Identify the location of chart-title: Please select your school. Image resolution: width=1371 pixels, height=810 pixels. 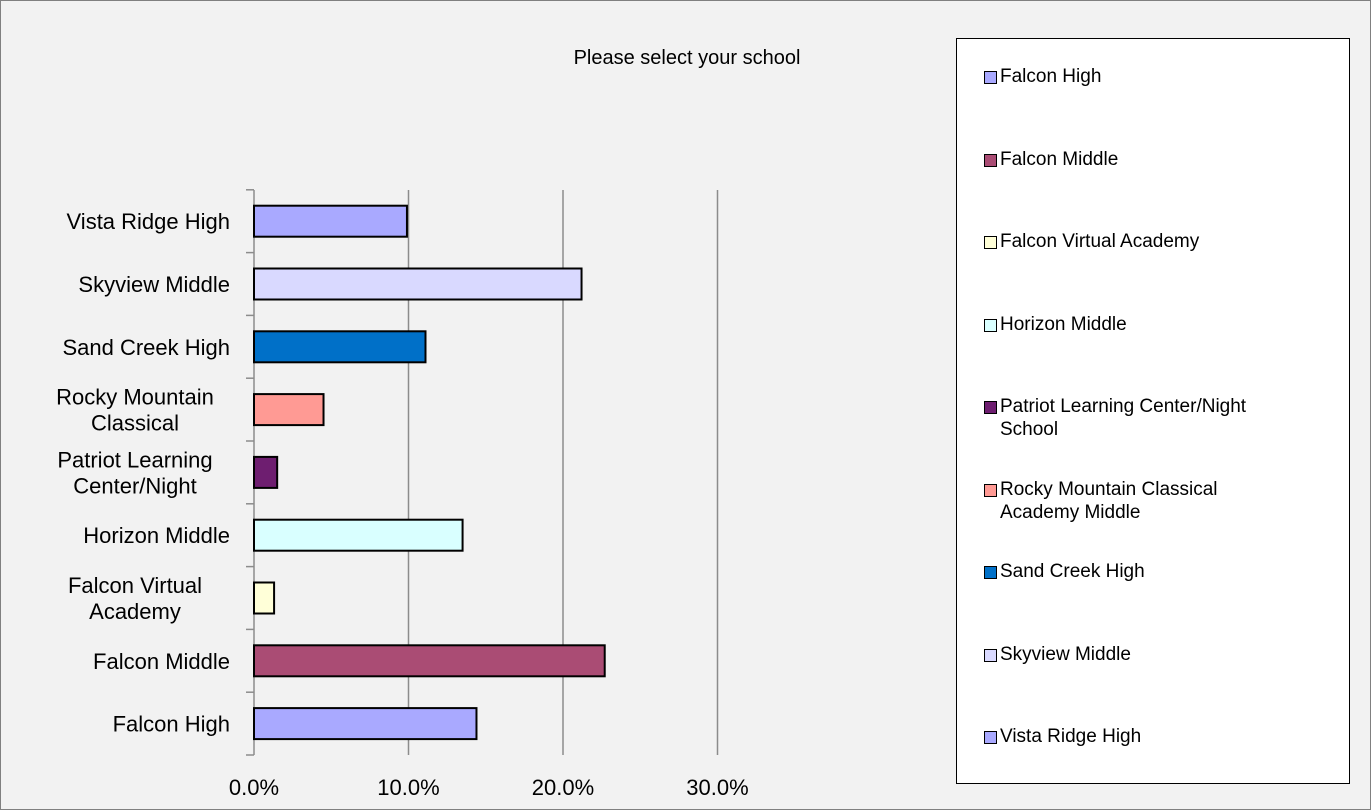
(687, 58).